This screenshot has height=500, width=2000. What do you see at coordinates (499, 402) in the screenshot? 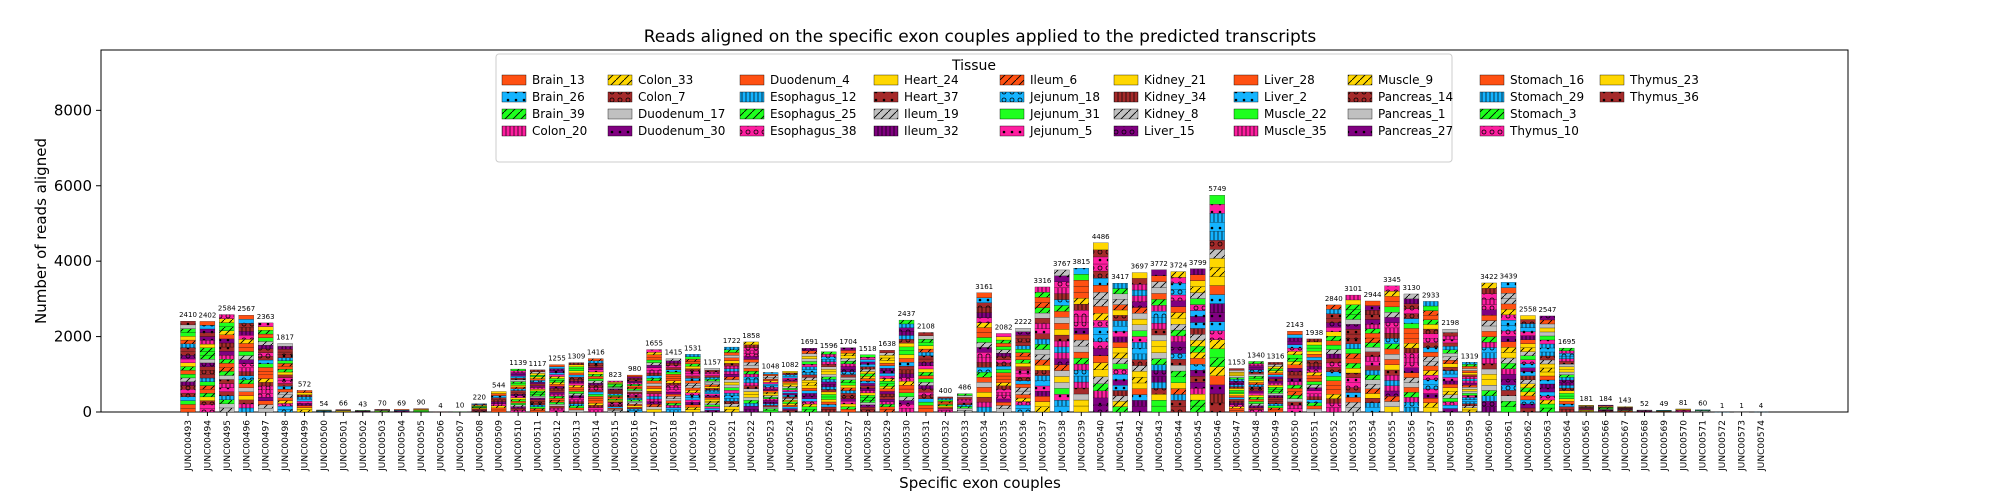
I see `bar-junc00509` at bounding box center [499, 402].